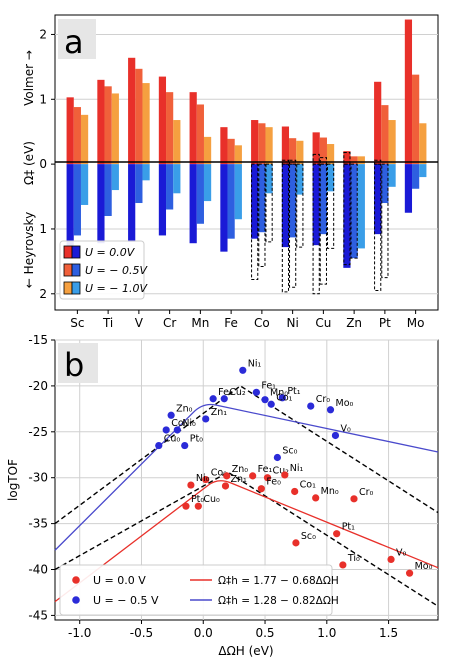 This screenshot has height=668, width=459. What do you see at coordinates (203, 633) in the screenshot?
I see `x-tick-label-b: 0.0` at bounding box center [203, 633].